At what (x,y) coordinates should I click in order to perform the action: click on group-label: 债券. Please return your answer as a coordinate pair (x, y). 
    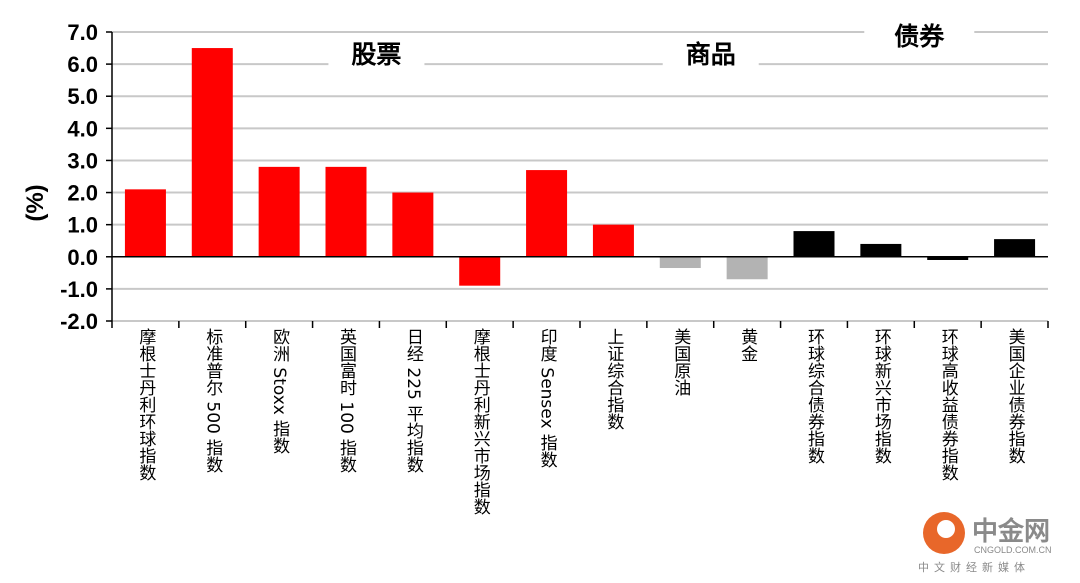
    Looking at the image, I should click on (919, 36).